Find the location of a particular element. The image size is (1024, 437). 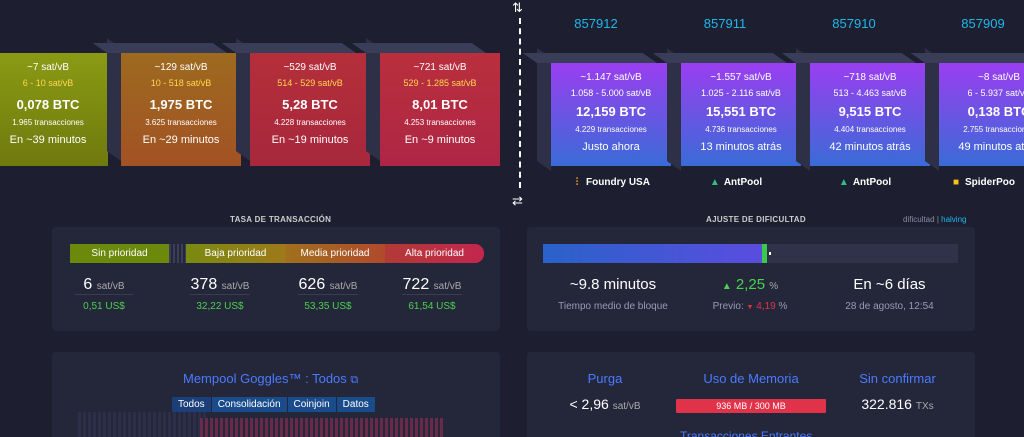

block-tx-count: 2.755 transacciones is located at coordinates (993, 129).